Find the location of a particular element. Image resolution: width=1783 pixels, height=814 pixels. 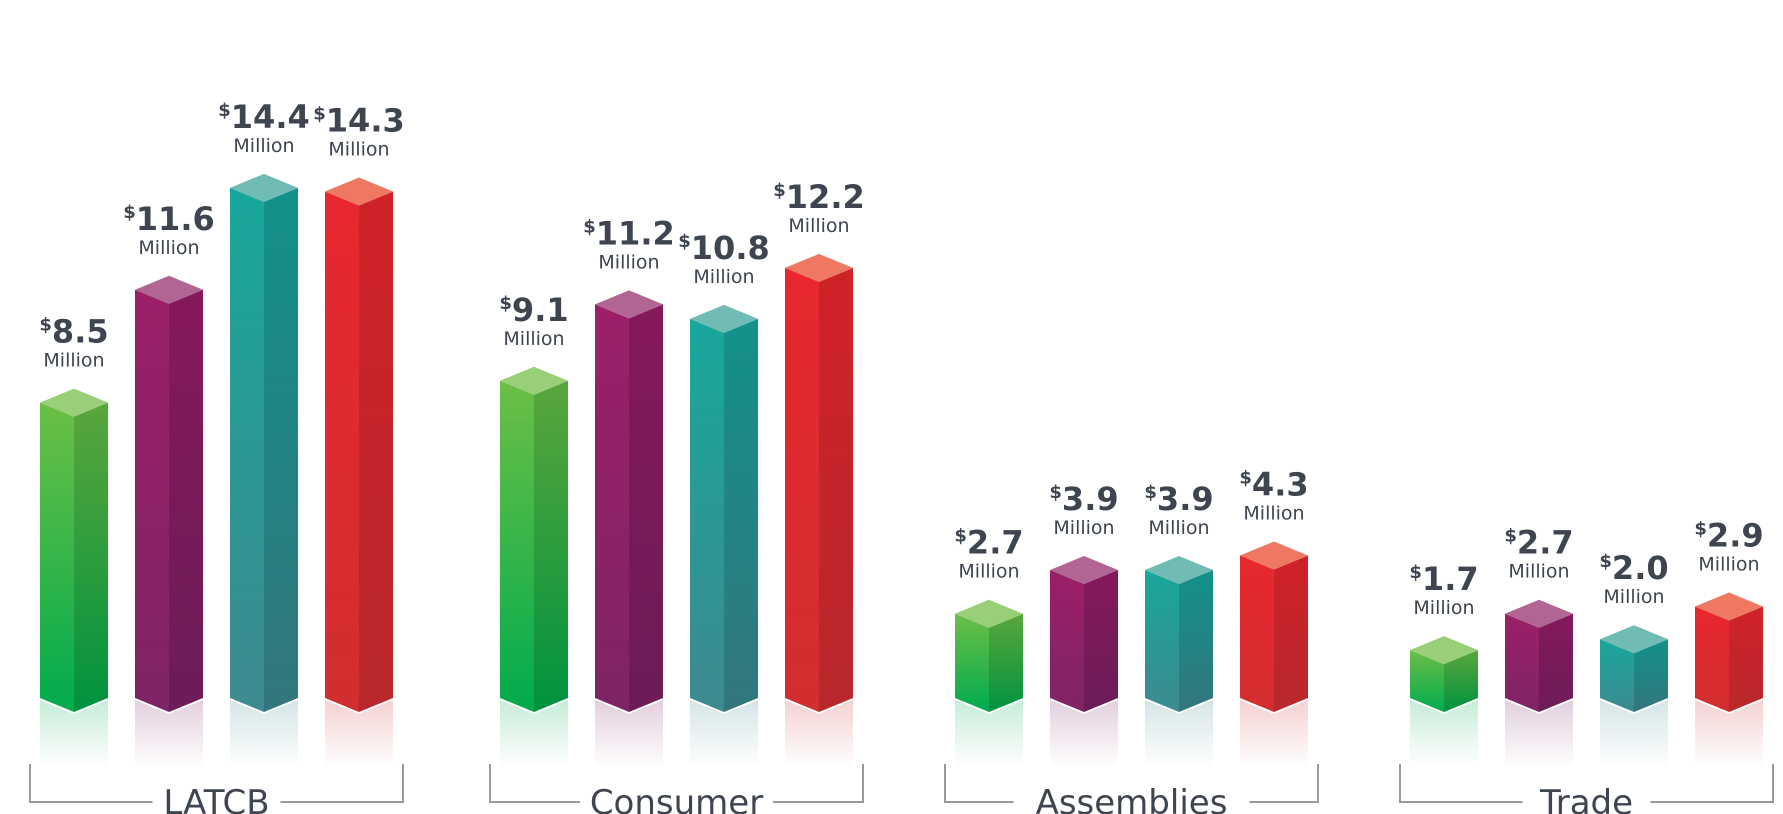

value-number: 10.8 is located at coordinates (730, 248).